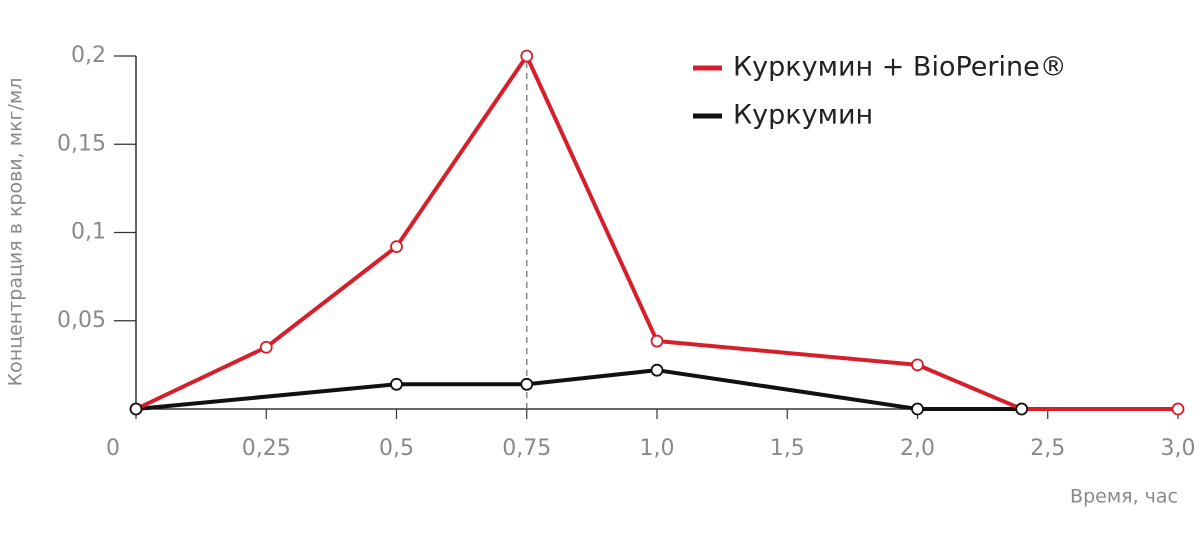 This screenshot has height=541, width=1200. What do you see at coordinates (266, 448) in the screenshot?
I see `x-tick-label: 0,25` at bounding box center [266, 448].